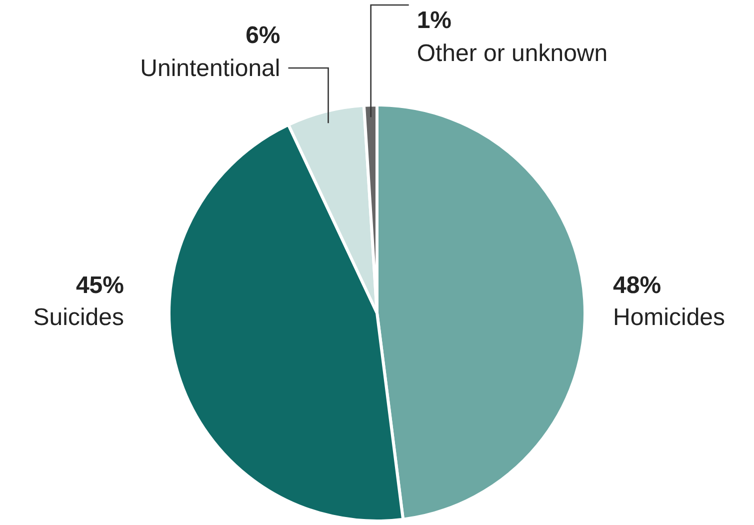 This screenshot has height=525, width=754. What do you see at coordinates (434, 20) in the screenshot?
I see `data-label: 1%` at bounding box center [434, 20].